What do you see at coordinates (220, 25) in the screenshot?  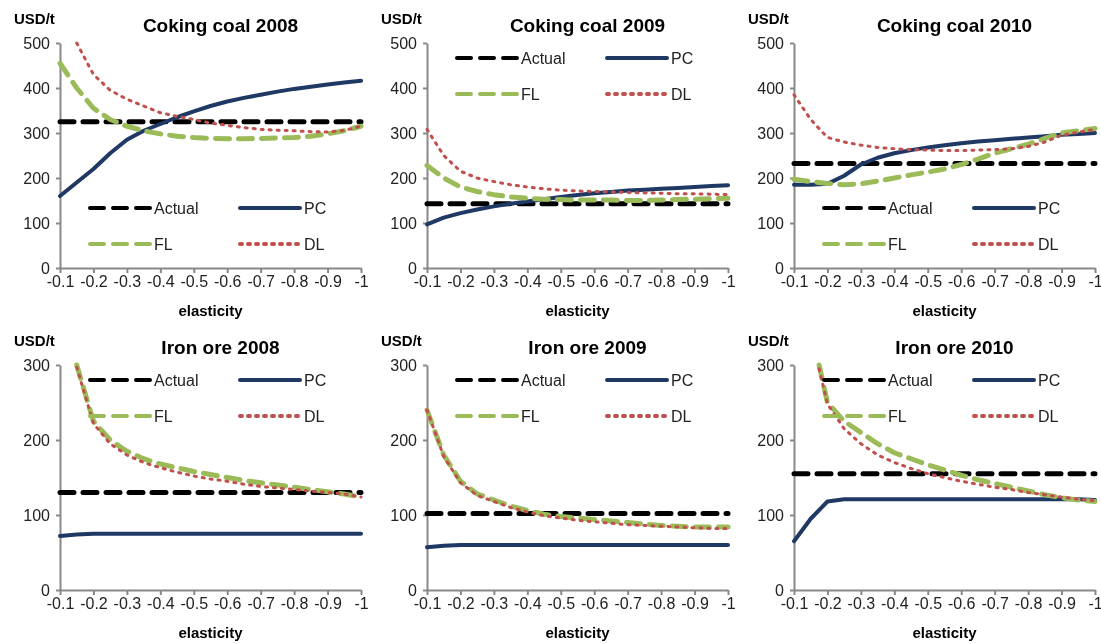 I see `chart-title: Coking coal 2008` at bounding box center [220, 25].